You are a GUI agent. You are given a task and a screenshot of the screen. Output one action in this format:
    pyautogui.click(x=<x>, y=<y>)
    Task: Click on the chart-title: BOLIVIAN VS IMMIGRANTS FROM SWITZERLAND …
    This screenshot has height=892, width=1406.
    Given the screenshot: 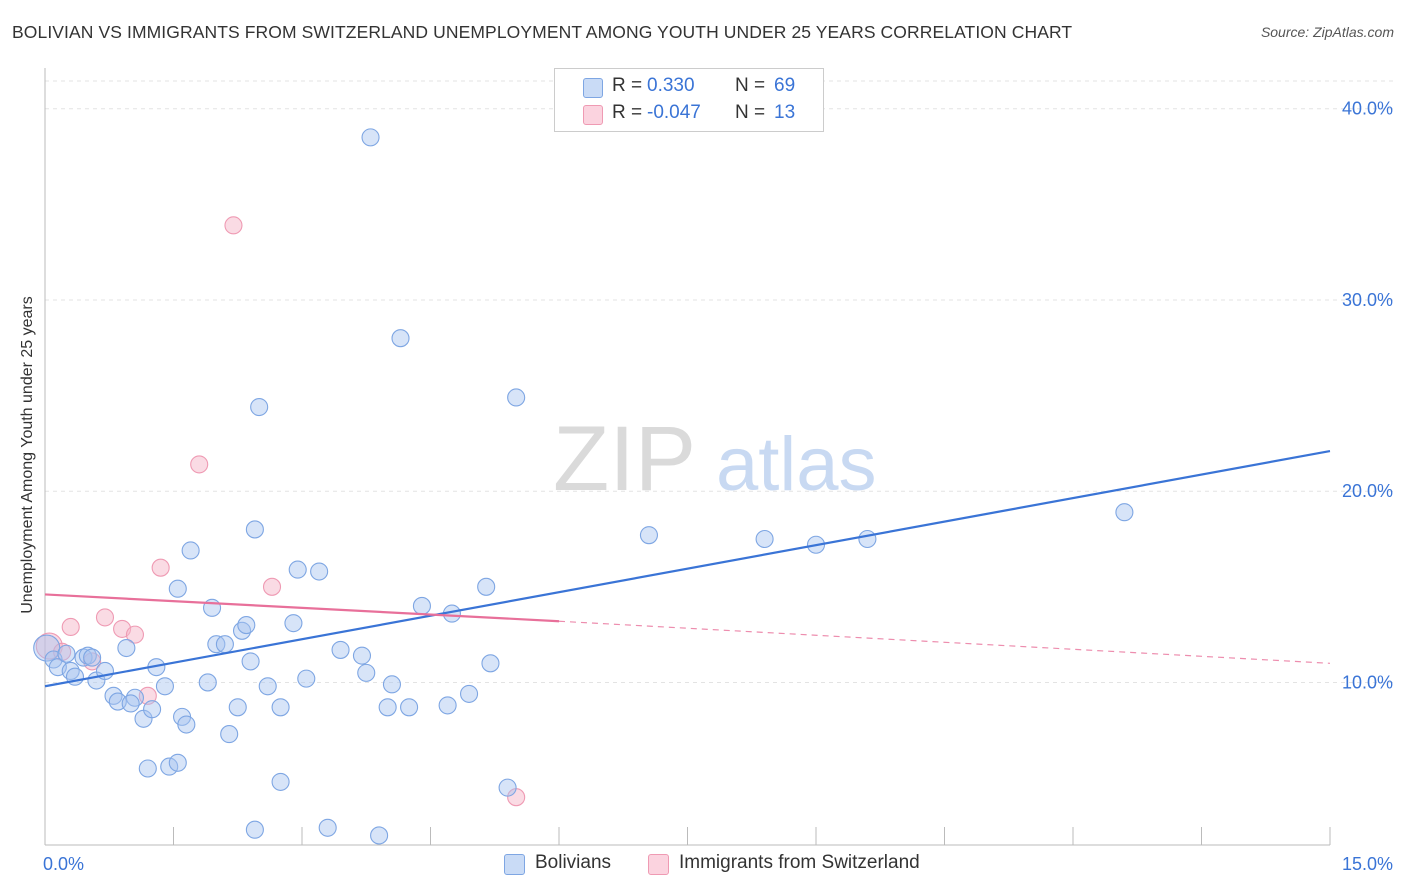 What is the action you would take?
    pyautogui.click(x=542, y=32)
    